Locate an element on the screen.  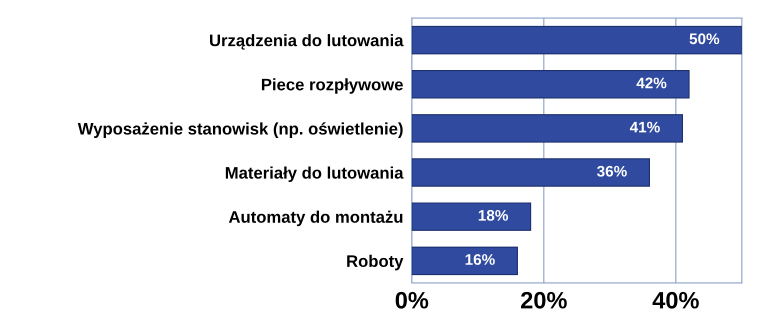
y-tick-label: Automaty do montażu is located at coordinates (315, 218).